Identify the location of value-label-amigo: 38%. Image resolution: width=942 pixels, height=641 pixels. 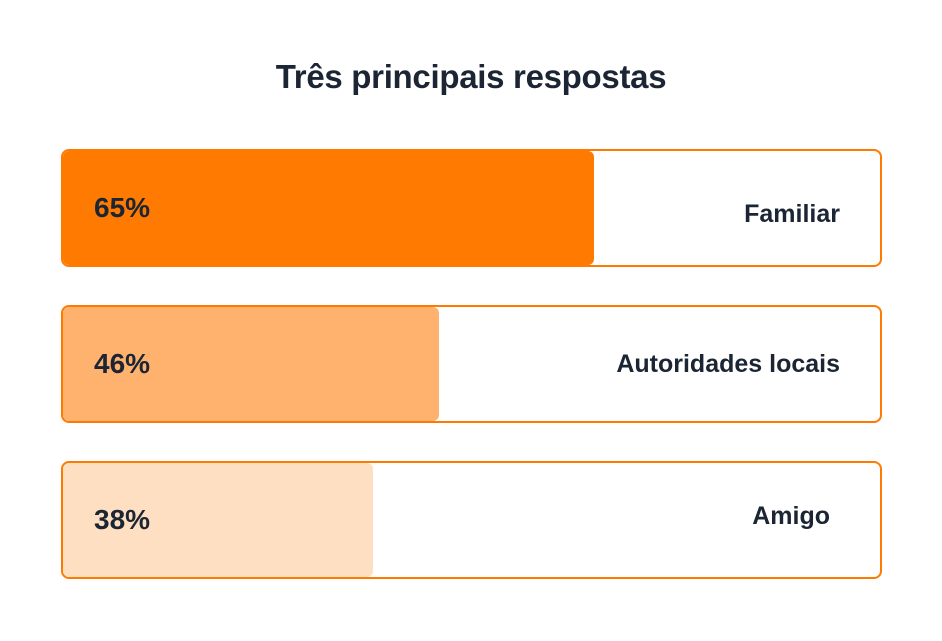
(122, 519).